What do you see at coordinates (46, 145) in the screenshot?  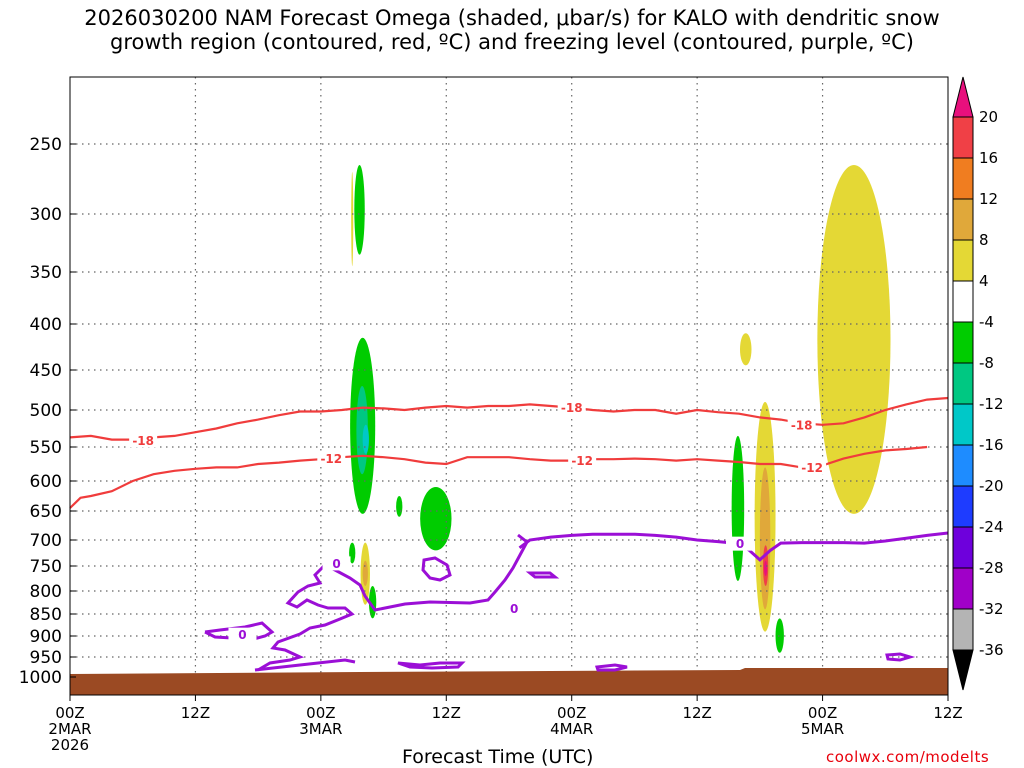 I see `y-tick-label: 250` at bounding box center [46, 145].